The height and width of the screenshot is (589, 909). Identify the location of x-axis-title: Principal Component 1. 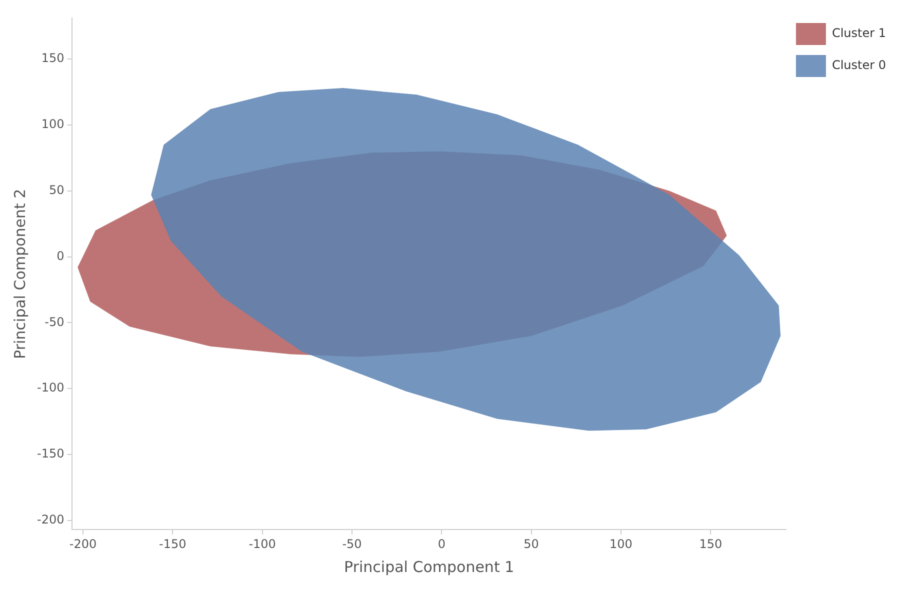
(429, 567).